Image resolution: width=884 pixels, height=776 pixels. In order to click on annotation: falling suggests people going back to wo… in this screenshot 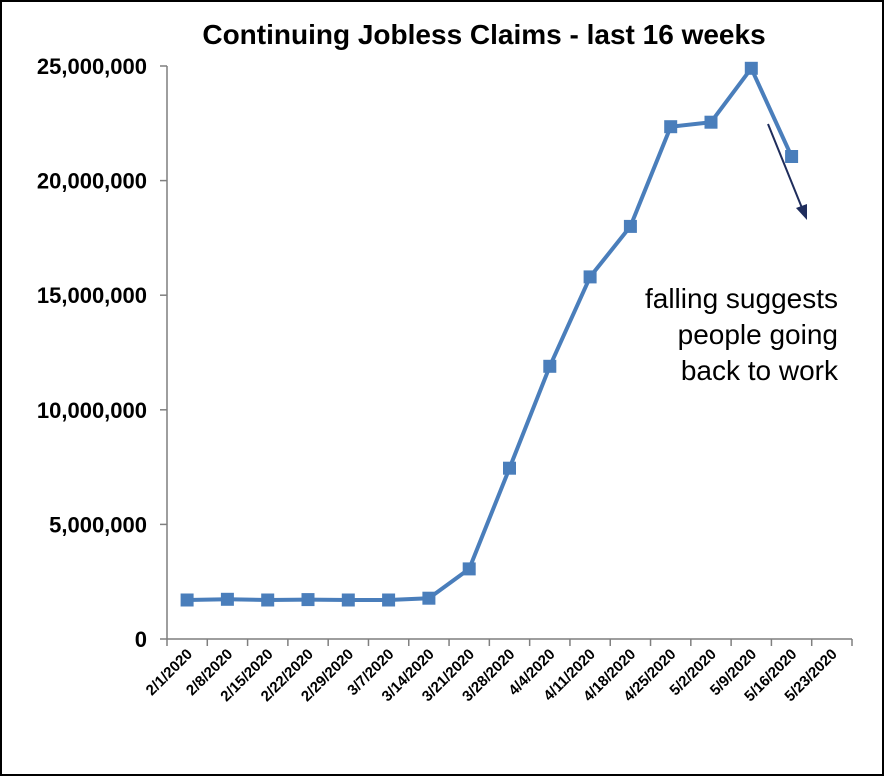, I will do `click(742, 254)`.